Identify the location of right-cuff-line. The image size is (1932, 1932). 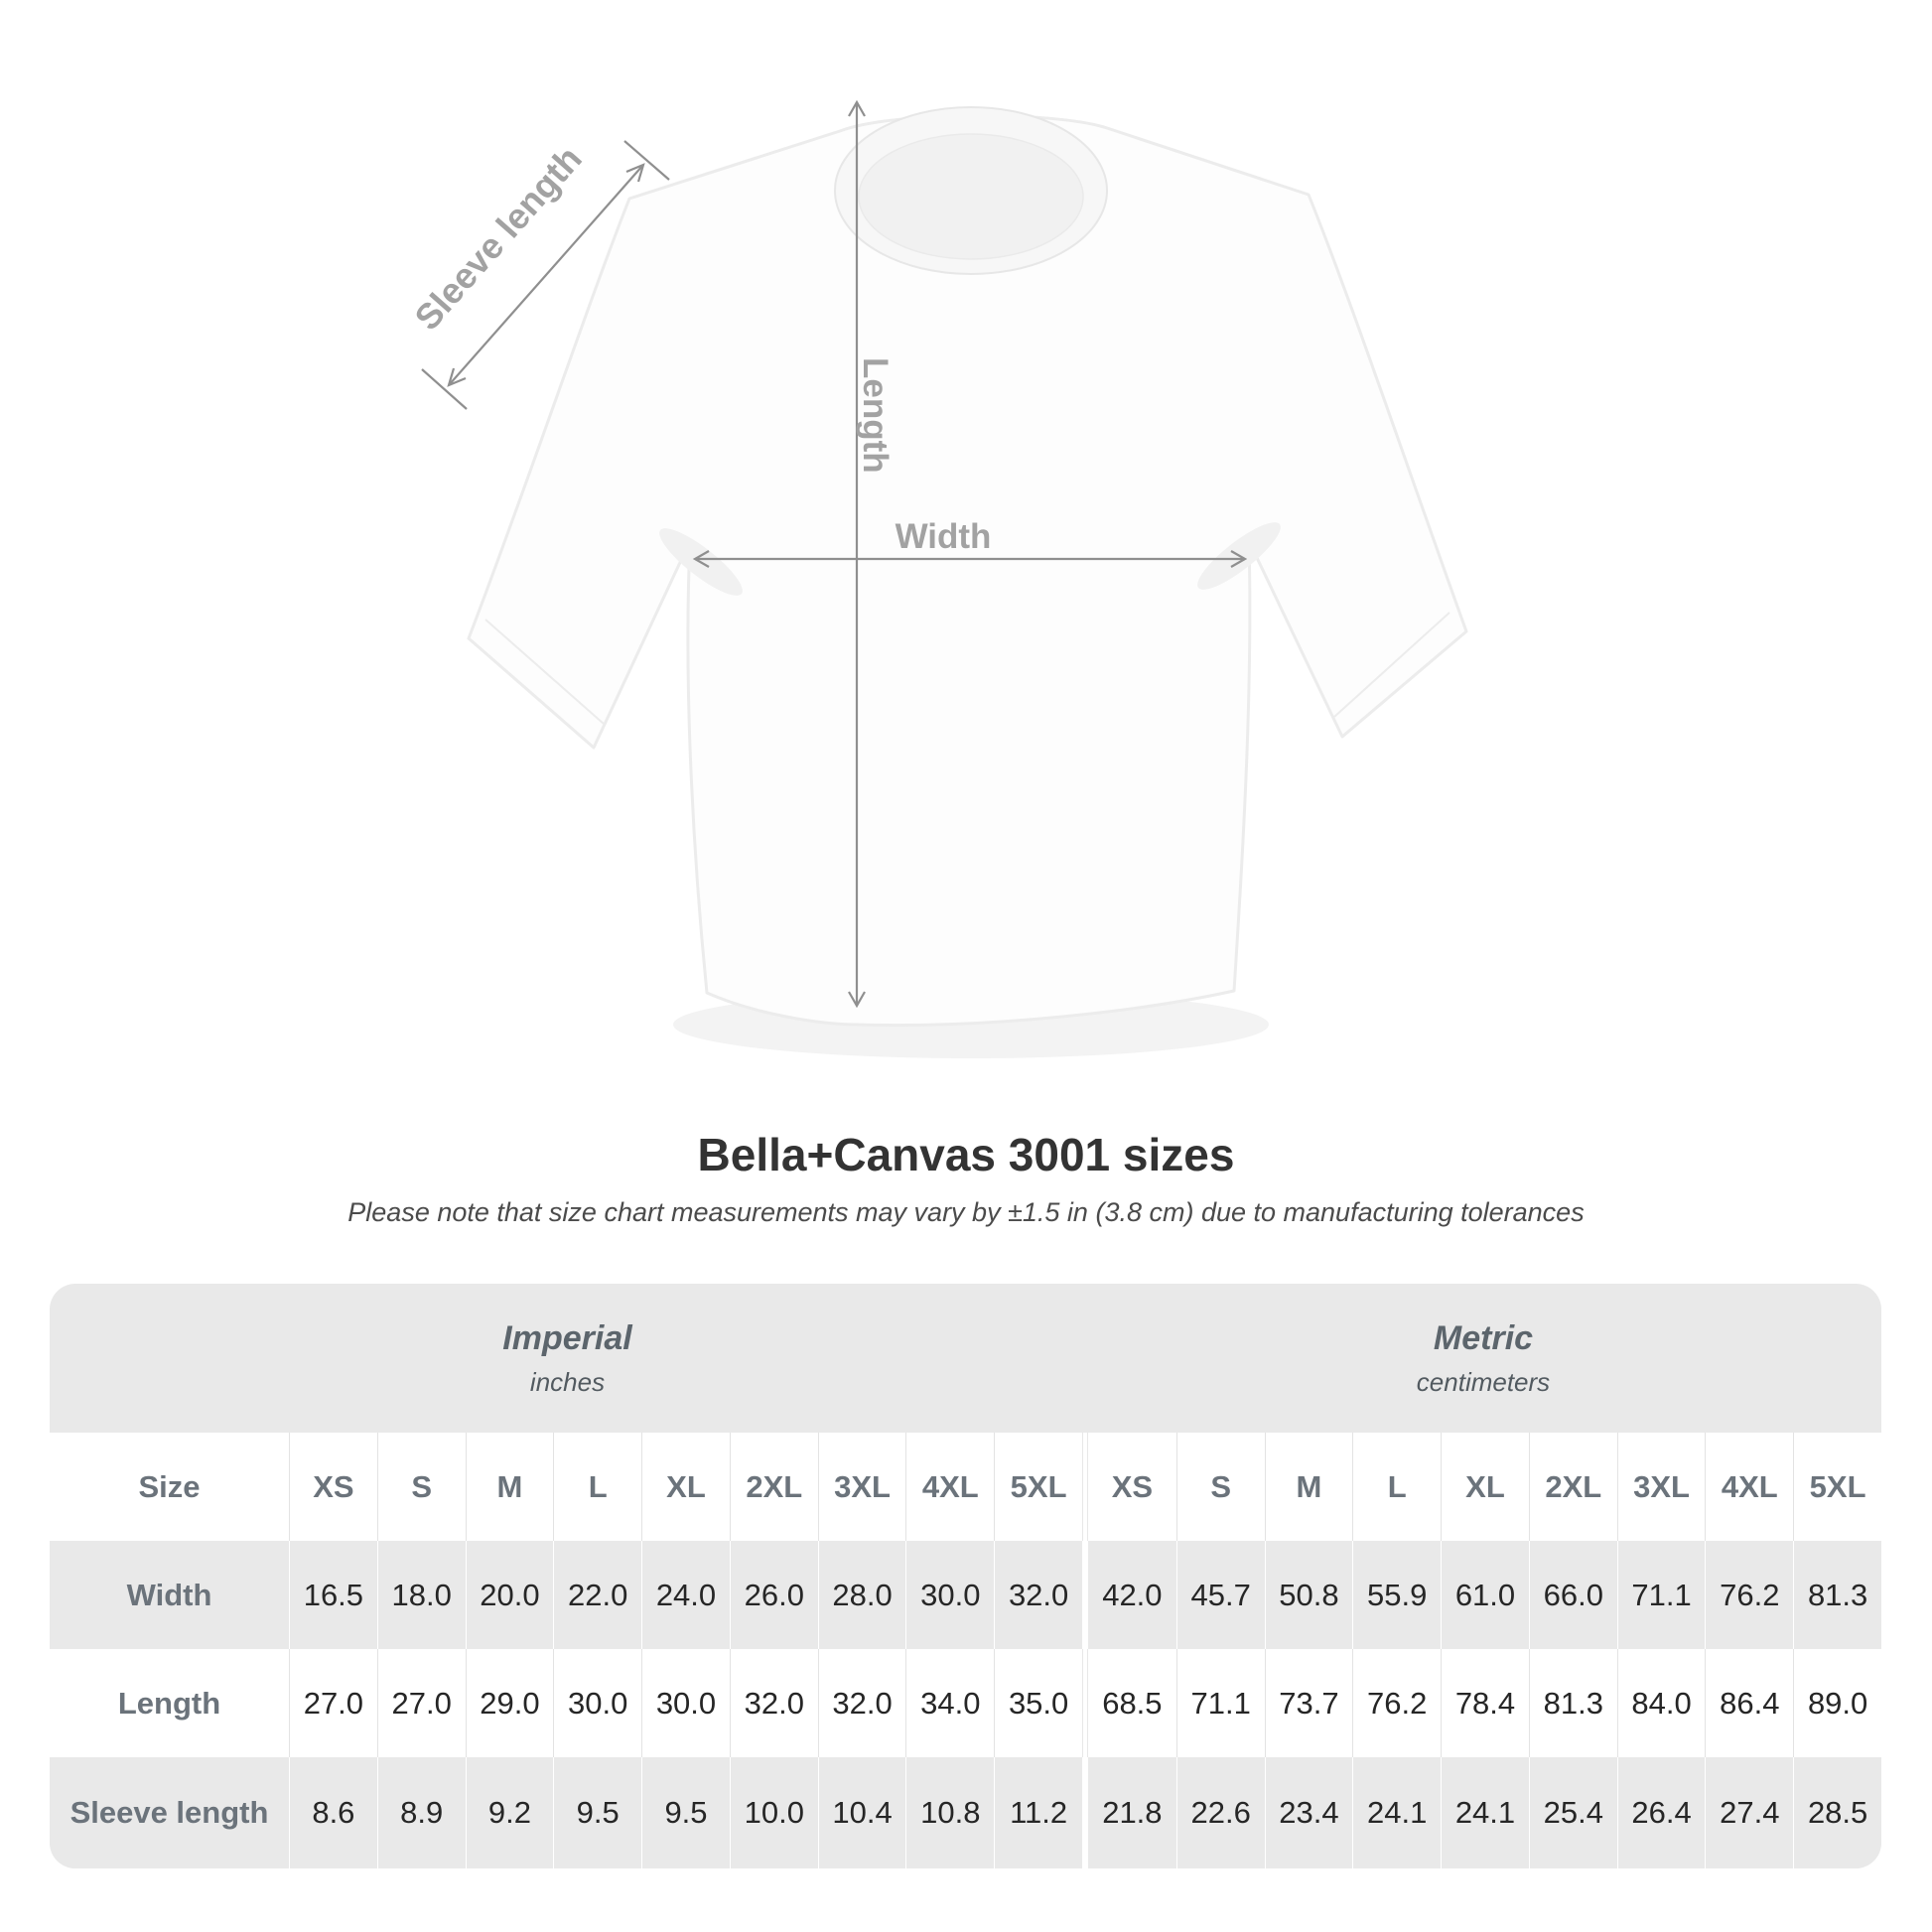
(1392, 665).